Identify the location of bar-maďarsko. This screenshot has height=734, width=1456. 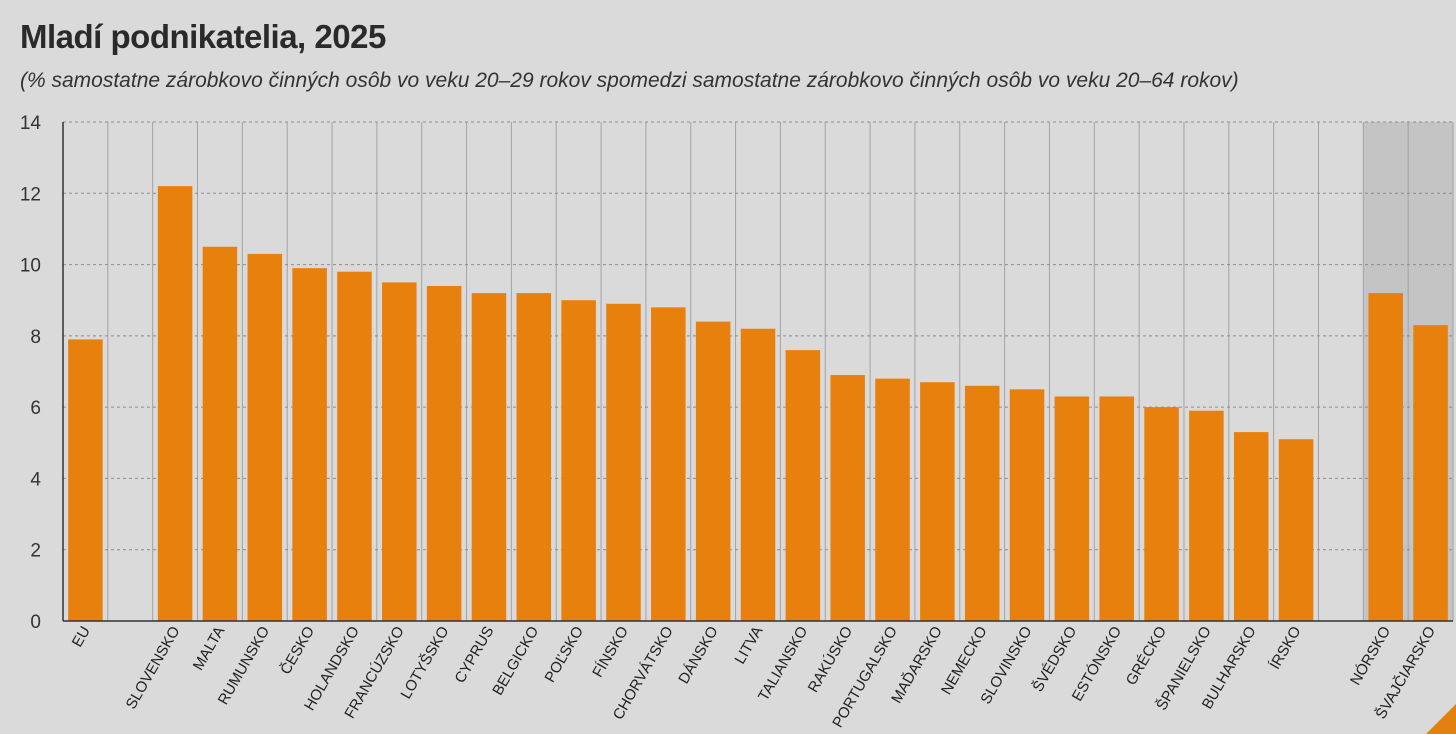
(937, 501).